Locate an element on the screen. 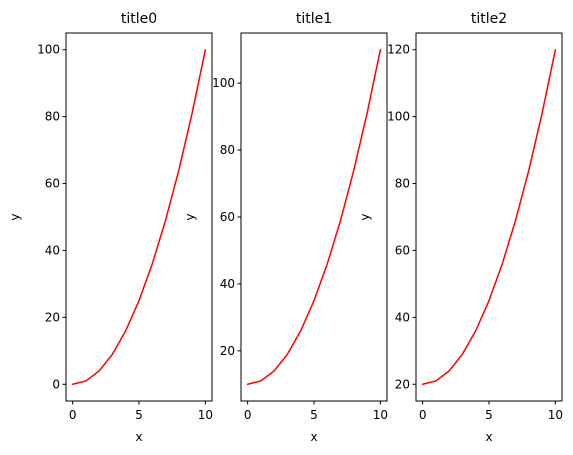  chart-title: title2 is located at coordinates (489, 19).